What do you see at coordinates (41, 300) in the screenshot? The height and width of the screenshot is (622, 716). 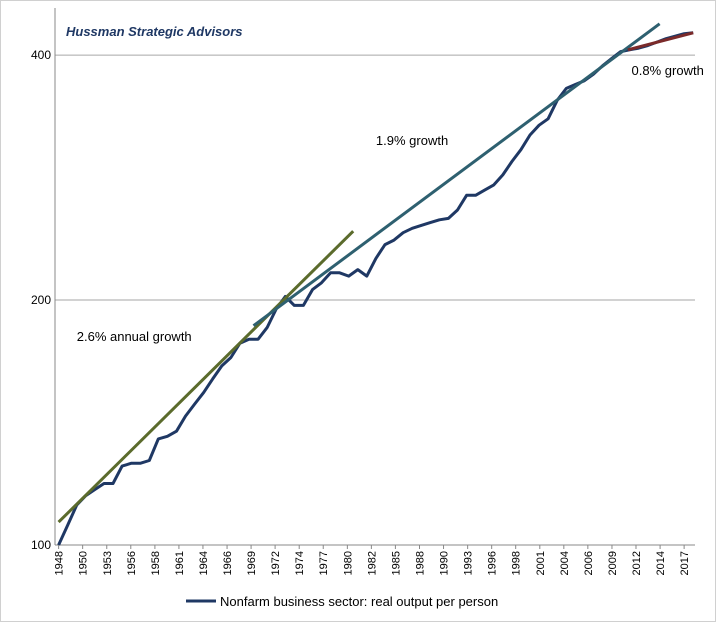 I see `y-tick-label: 200` at bounding box center [41, 300].